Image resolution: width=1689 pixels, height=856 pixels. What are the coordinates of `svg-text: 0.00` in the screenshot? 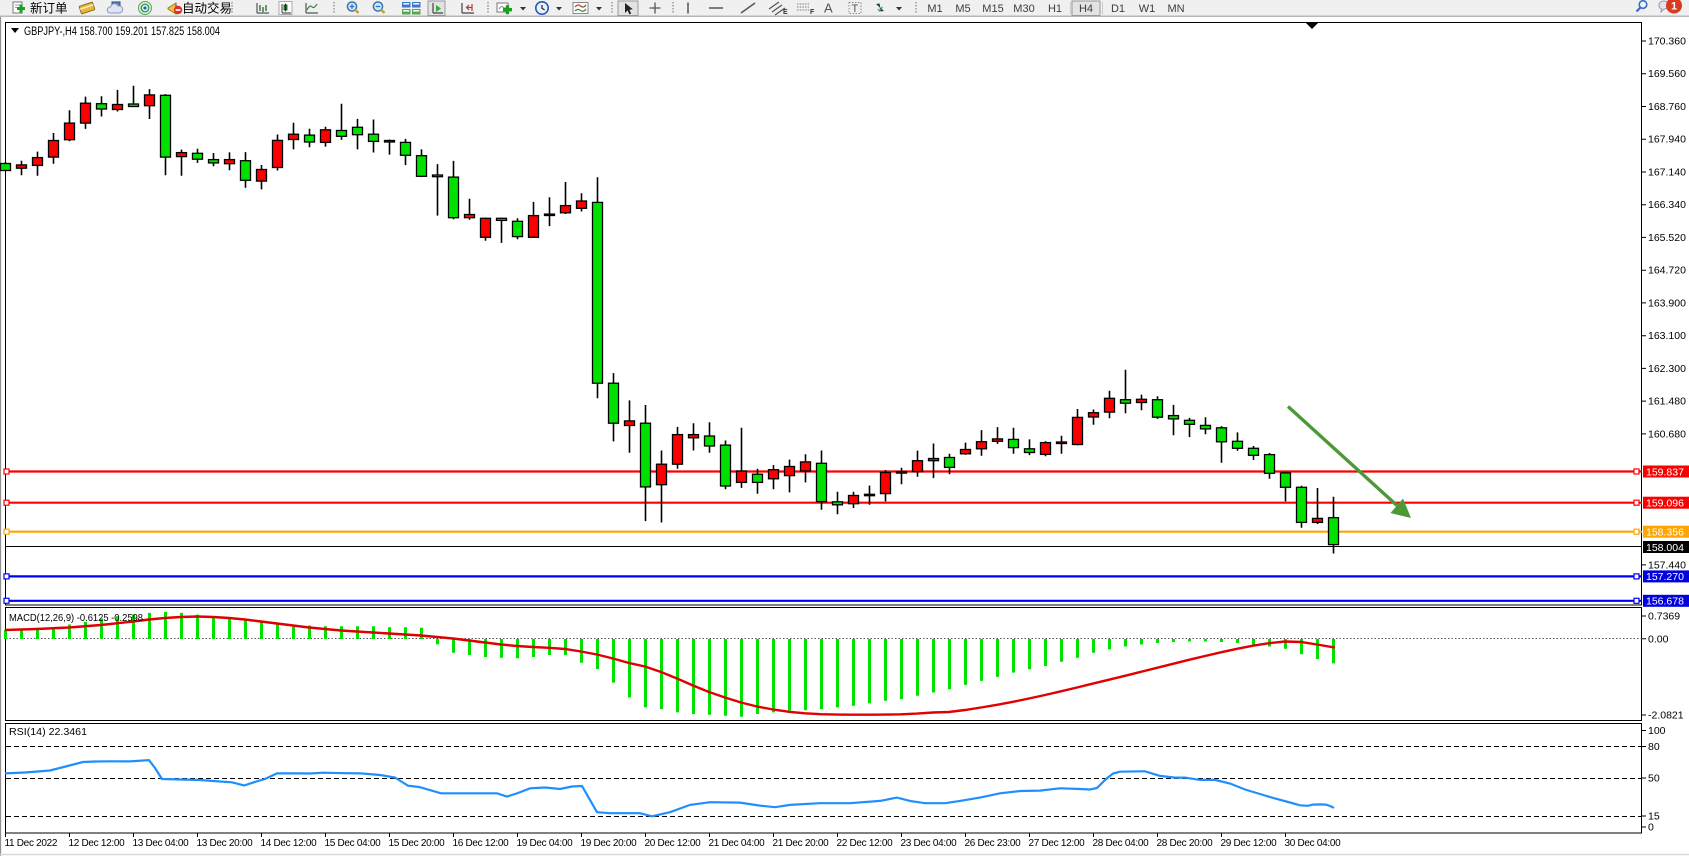 It's located at (1658, 639).